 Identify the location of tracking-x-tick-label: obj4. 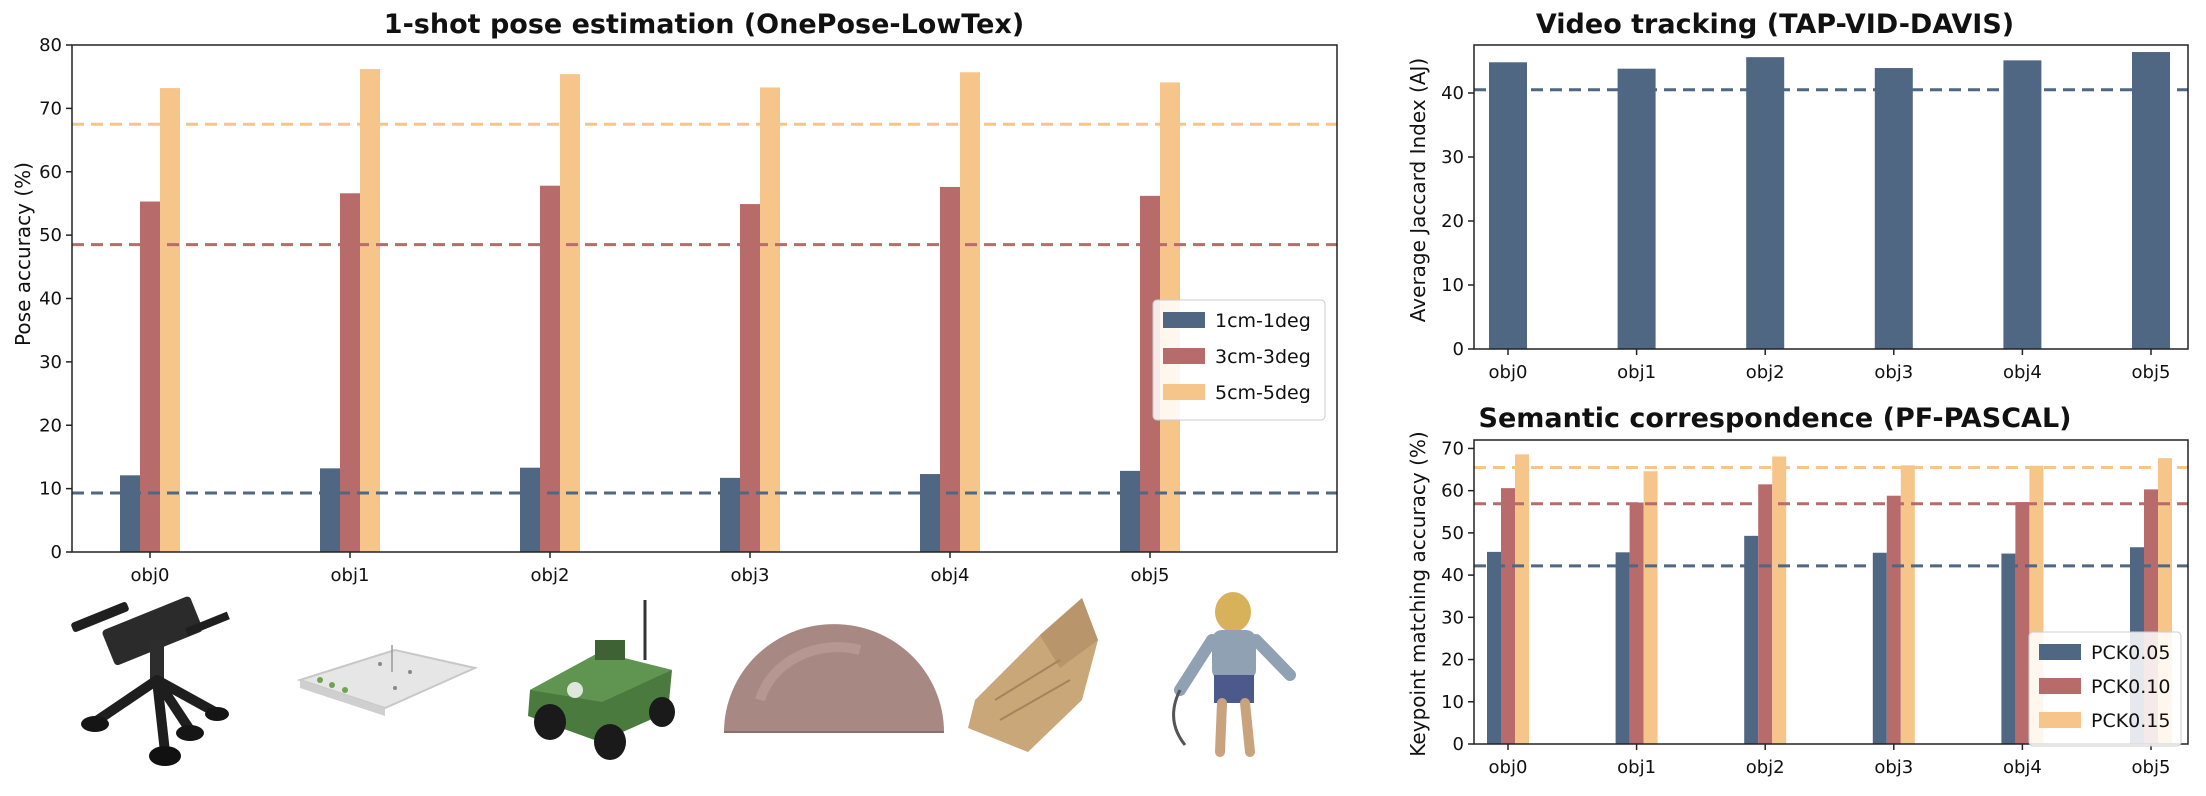
(2022, 372).